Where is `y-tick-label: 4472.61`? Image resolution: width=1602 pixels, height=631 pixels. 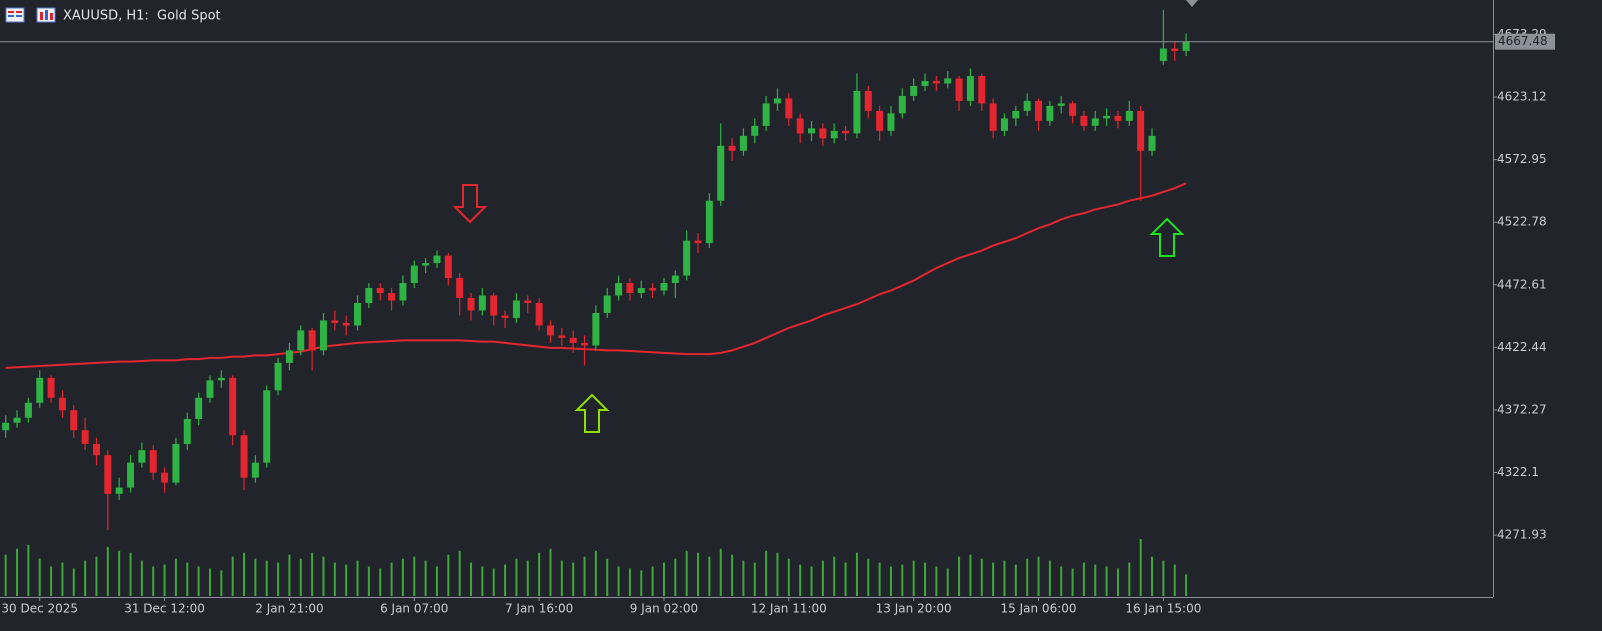
y-tick-label: 4472.61 is located at coordinates (1522, 284).